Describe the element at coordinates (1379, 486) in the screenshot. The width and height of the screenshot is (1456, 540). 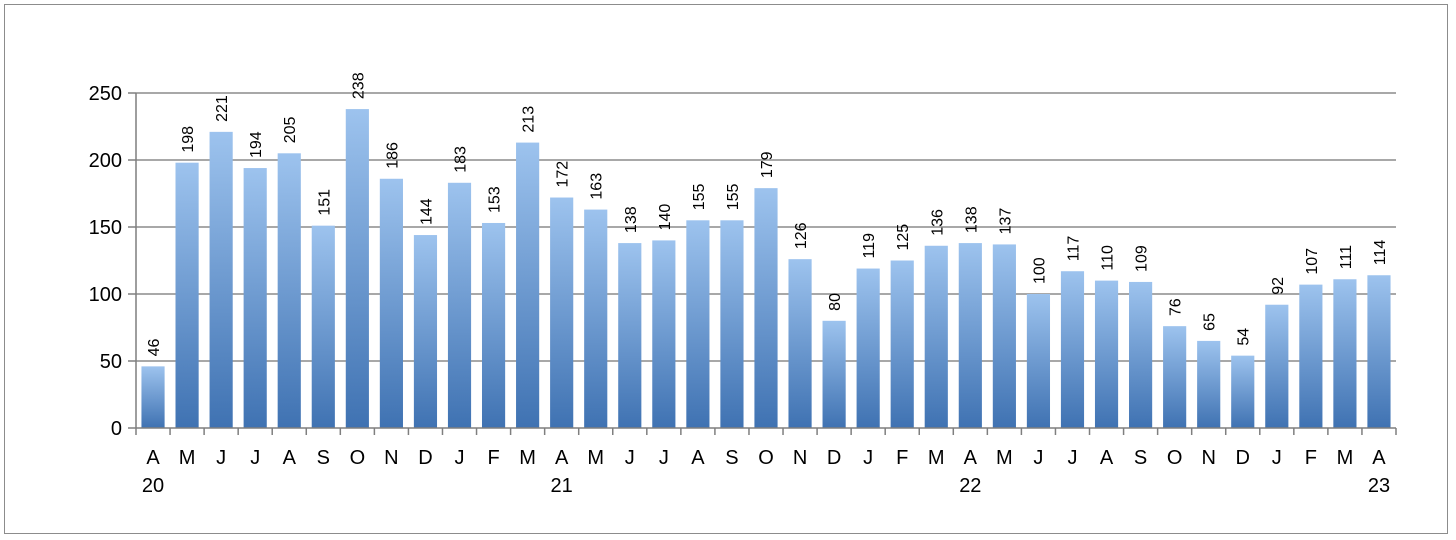
I see `year-label: 23` at that location.